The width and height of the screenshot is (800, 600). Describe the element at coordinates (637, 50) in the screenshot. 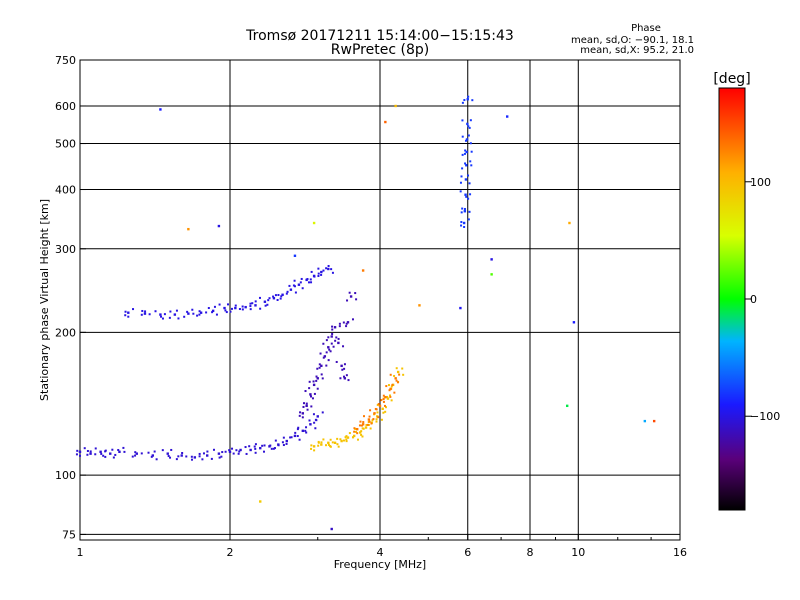

I see `stats-line-x: mean, sd,X: 95.2, 21.0` at that location.